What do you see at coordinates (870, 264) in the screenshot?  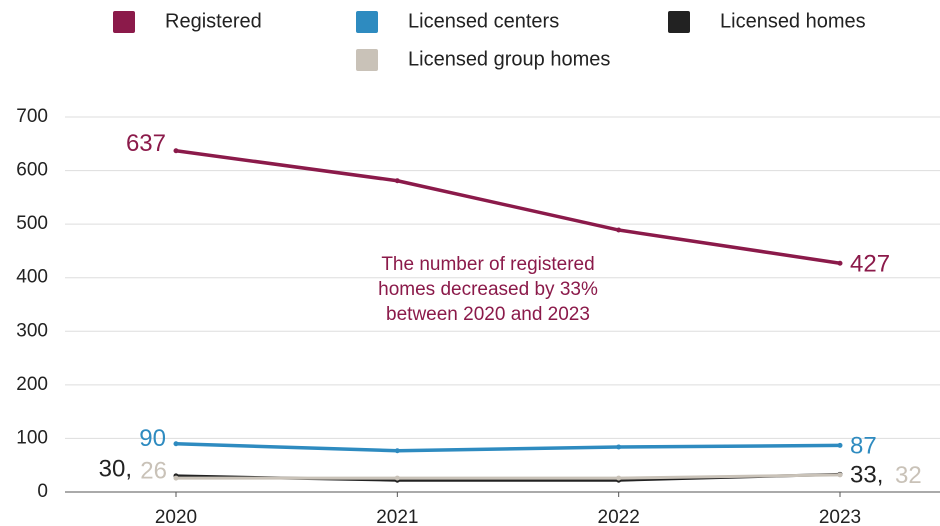 I see `data-label: 427` at bounding box center [870, 264].